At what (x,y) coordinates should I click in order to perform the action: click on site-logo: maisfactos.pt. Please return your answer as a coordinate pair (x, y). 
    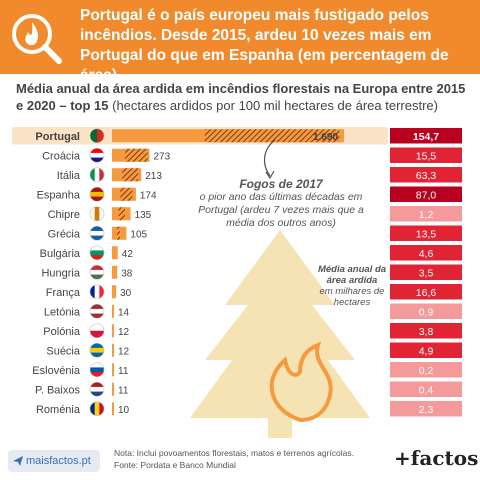
    Looking at the image, I should click on (54, 461).